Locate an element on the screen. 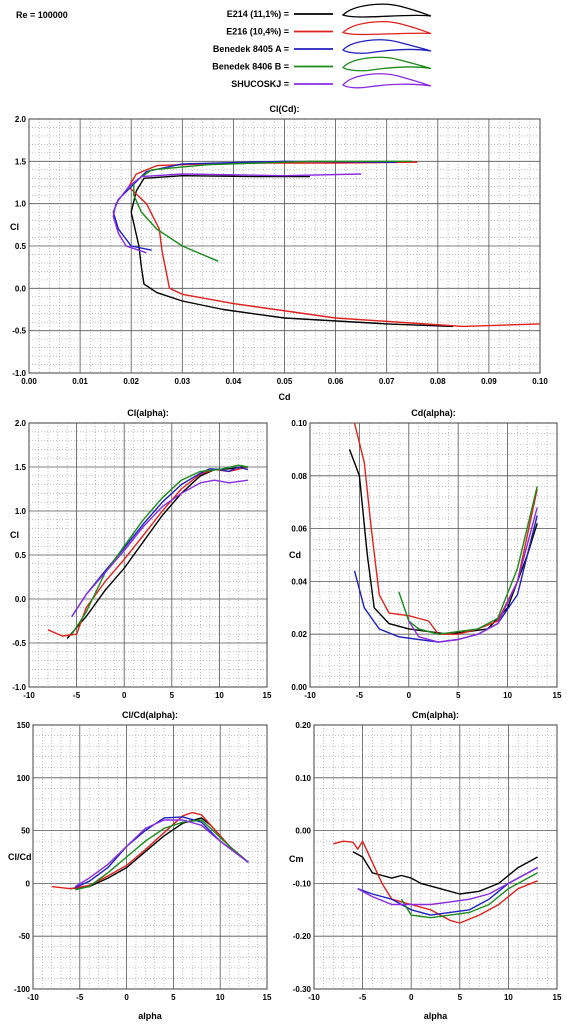  y-tick-label: 0.20 is located at coordinates (303, 725).